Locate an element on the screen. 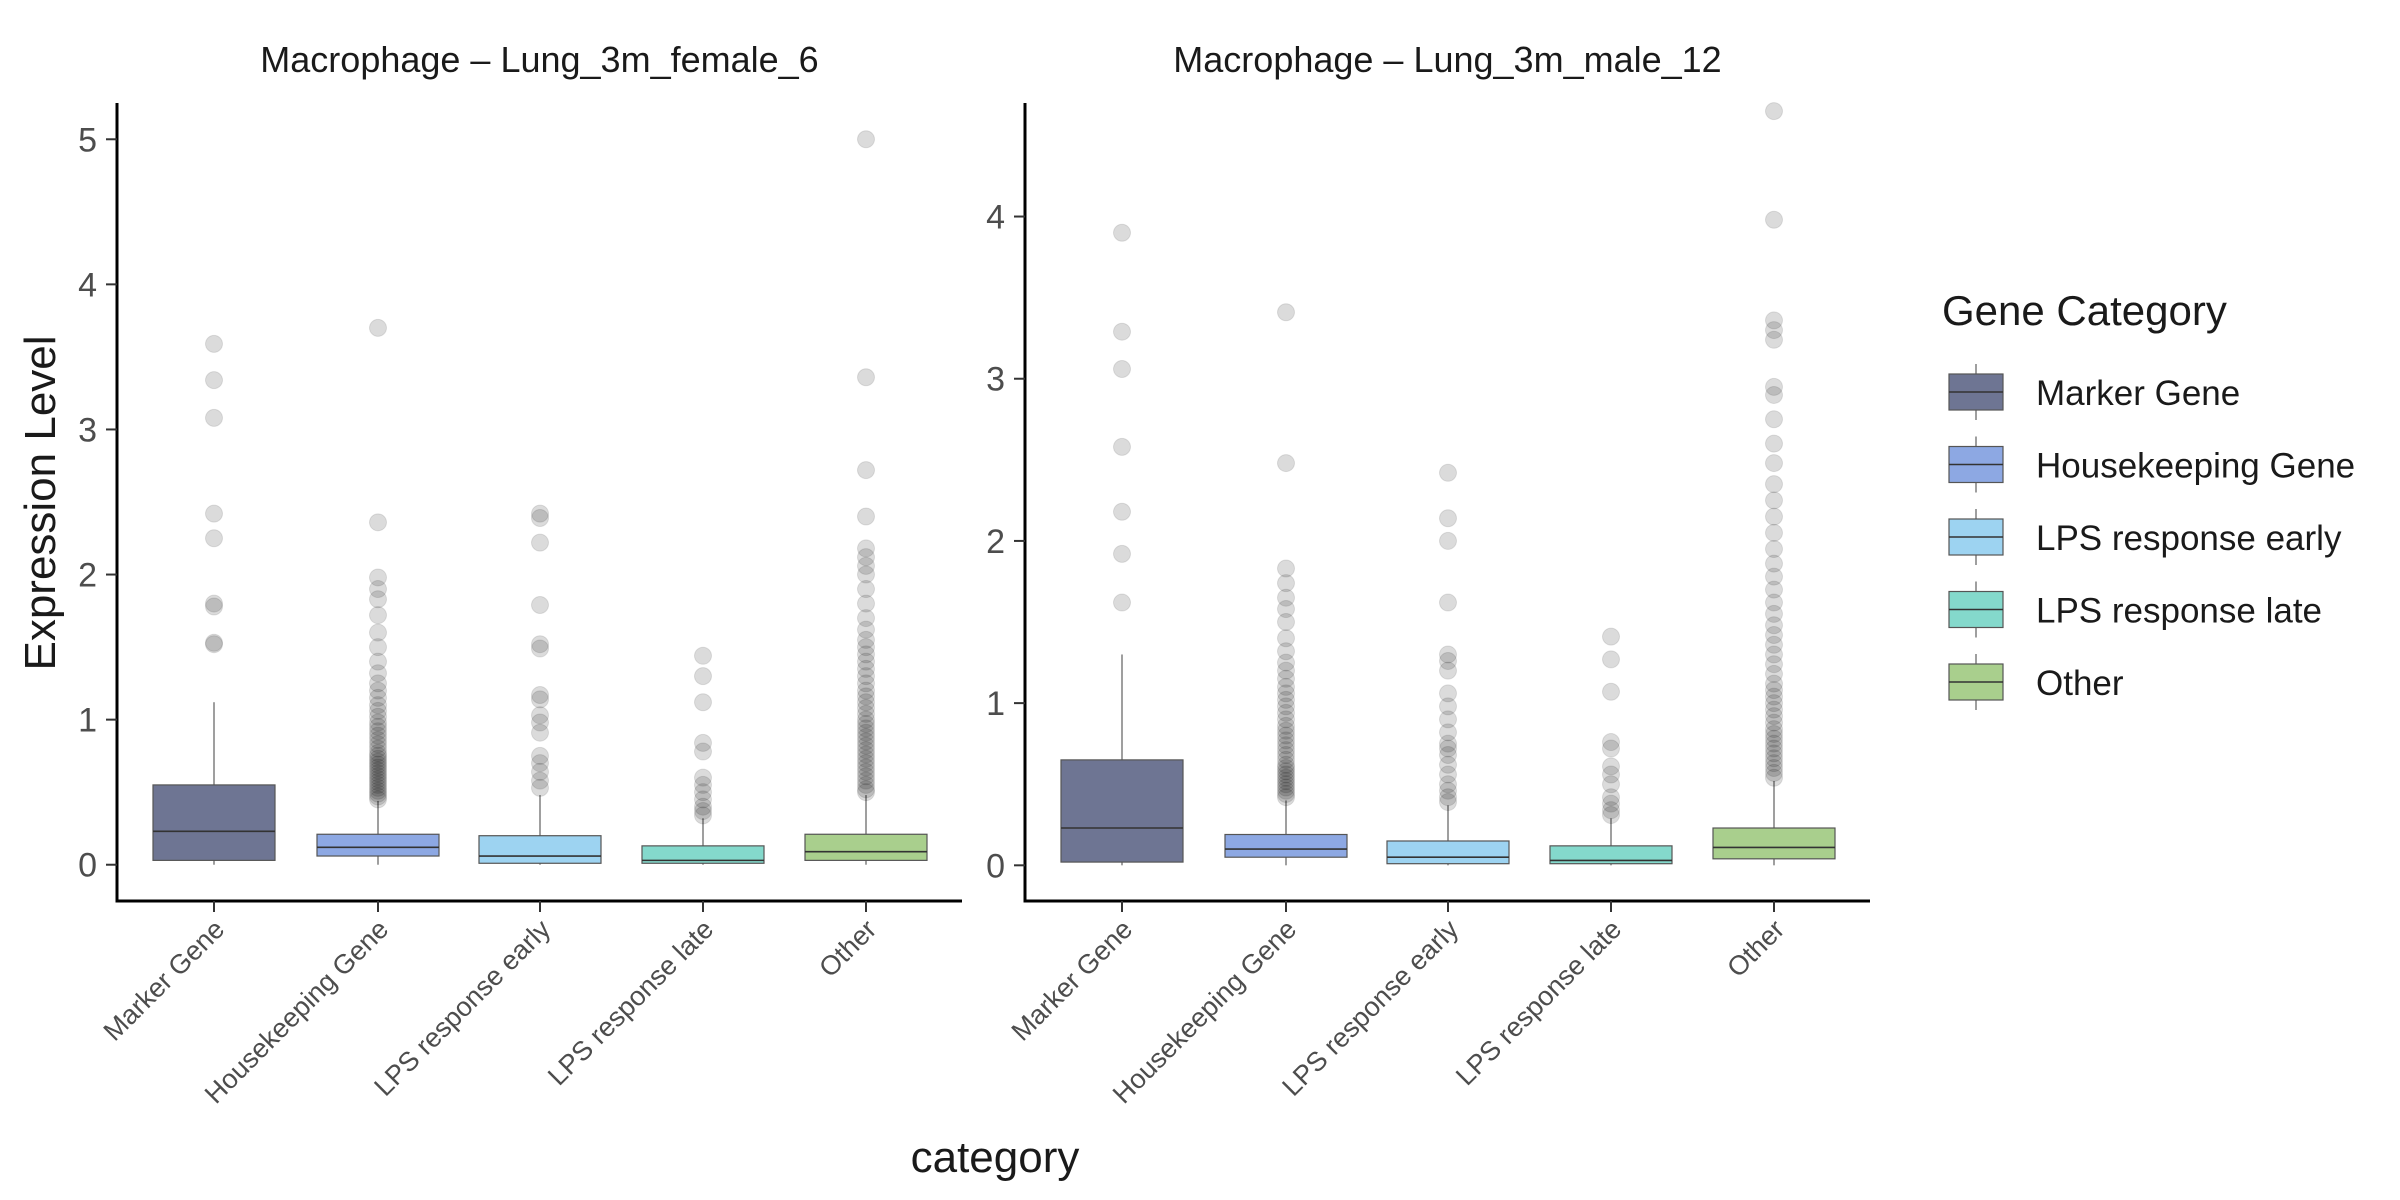  legend-title: Gene Category is located at coordinates (2084, 310).